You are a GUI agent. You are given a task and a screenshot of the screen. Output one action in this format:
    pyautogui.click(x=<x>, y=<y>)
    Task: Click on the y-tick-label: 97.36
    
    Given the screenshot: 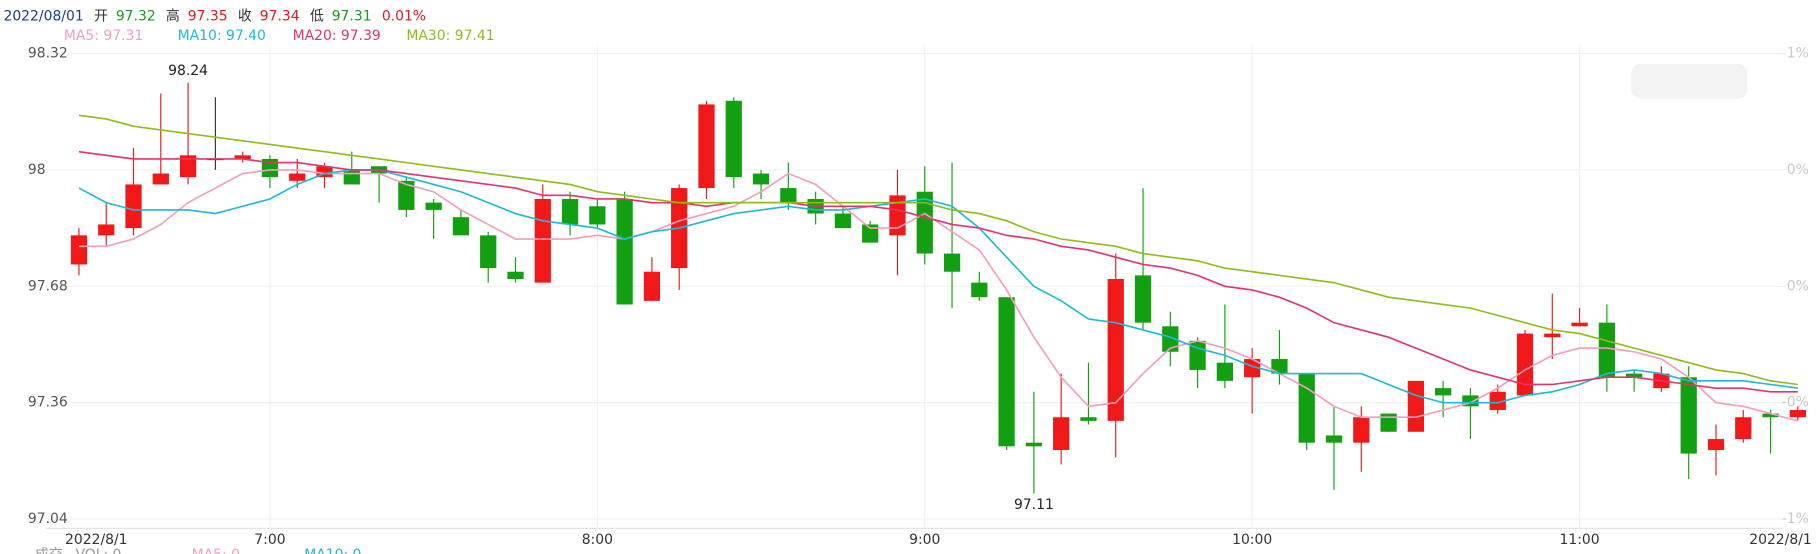 What is the action you would take?
    pyautogui.click(x=48, y=403)
    